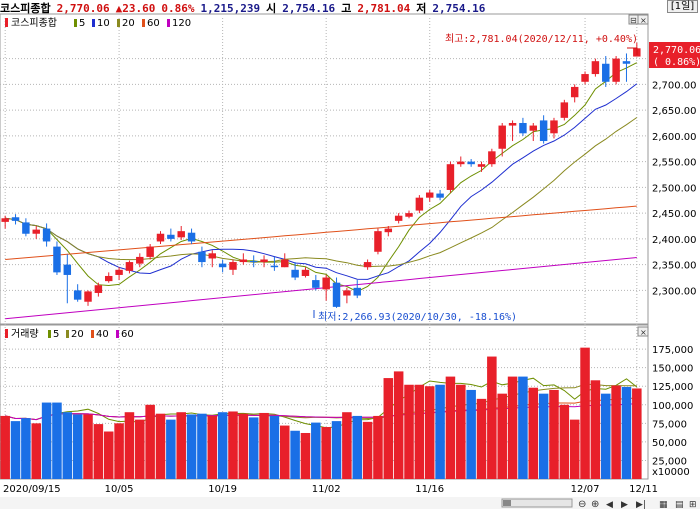 This screenshot has height=509, width=700. What do you see at coordinates (693, 504) in the screenshot?
I see `expand-icon: ⊞` at bounding box center [693, 504].